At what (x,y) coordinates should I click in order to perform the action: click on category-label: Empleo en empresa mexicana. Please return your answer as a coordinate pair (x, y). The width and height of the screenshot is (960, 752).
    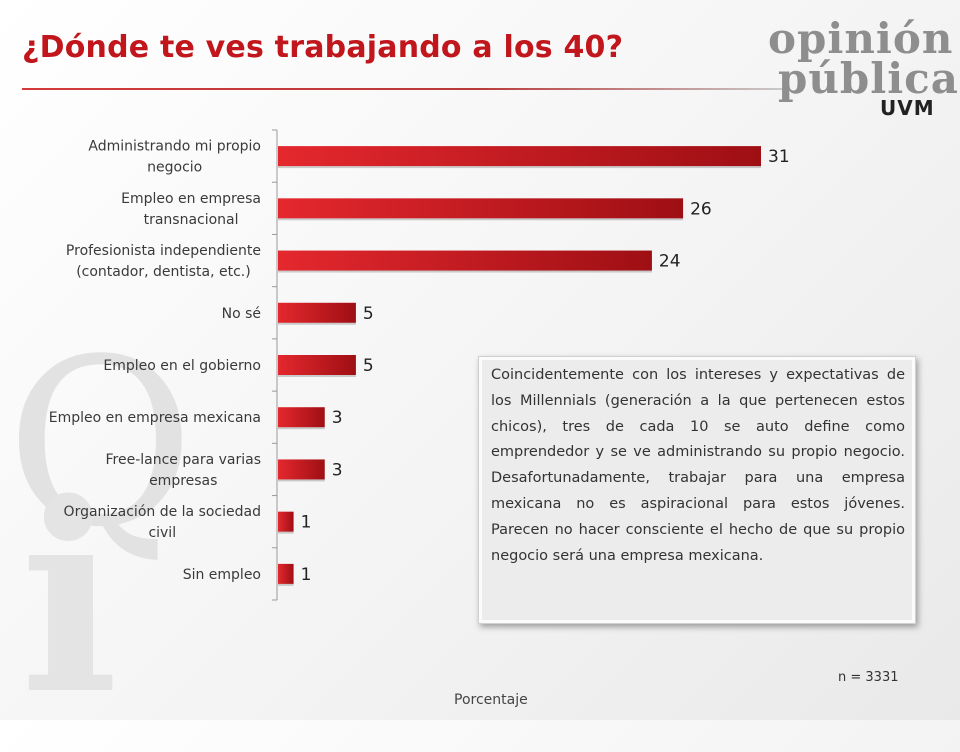
    Looking at the image, I should click on (155, 418).